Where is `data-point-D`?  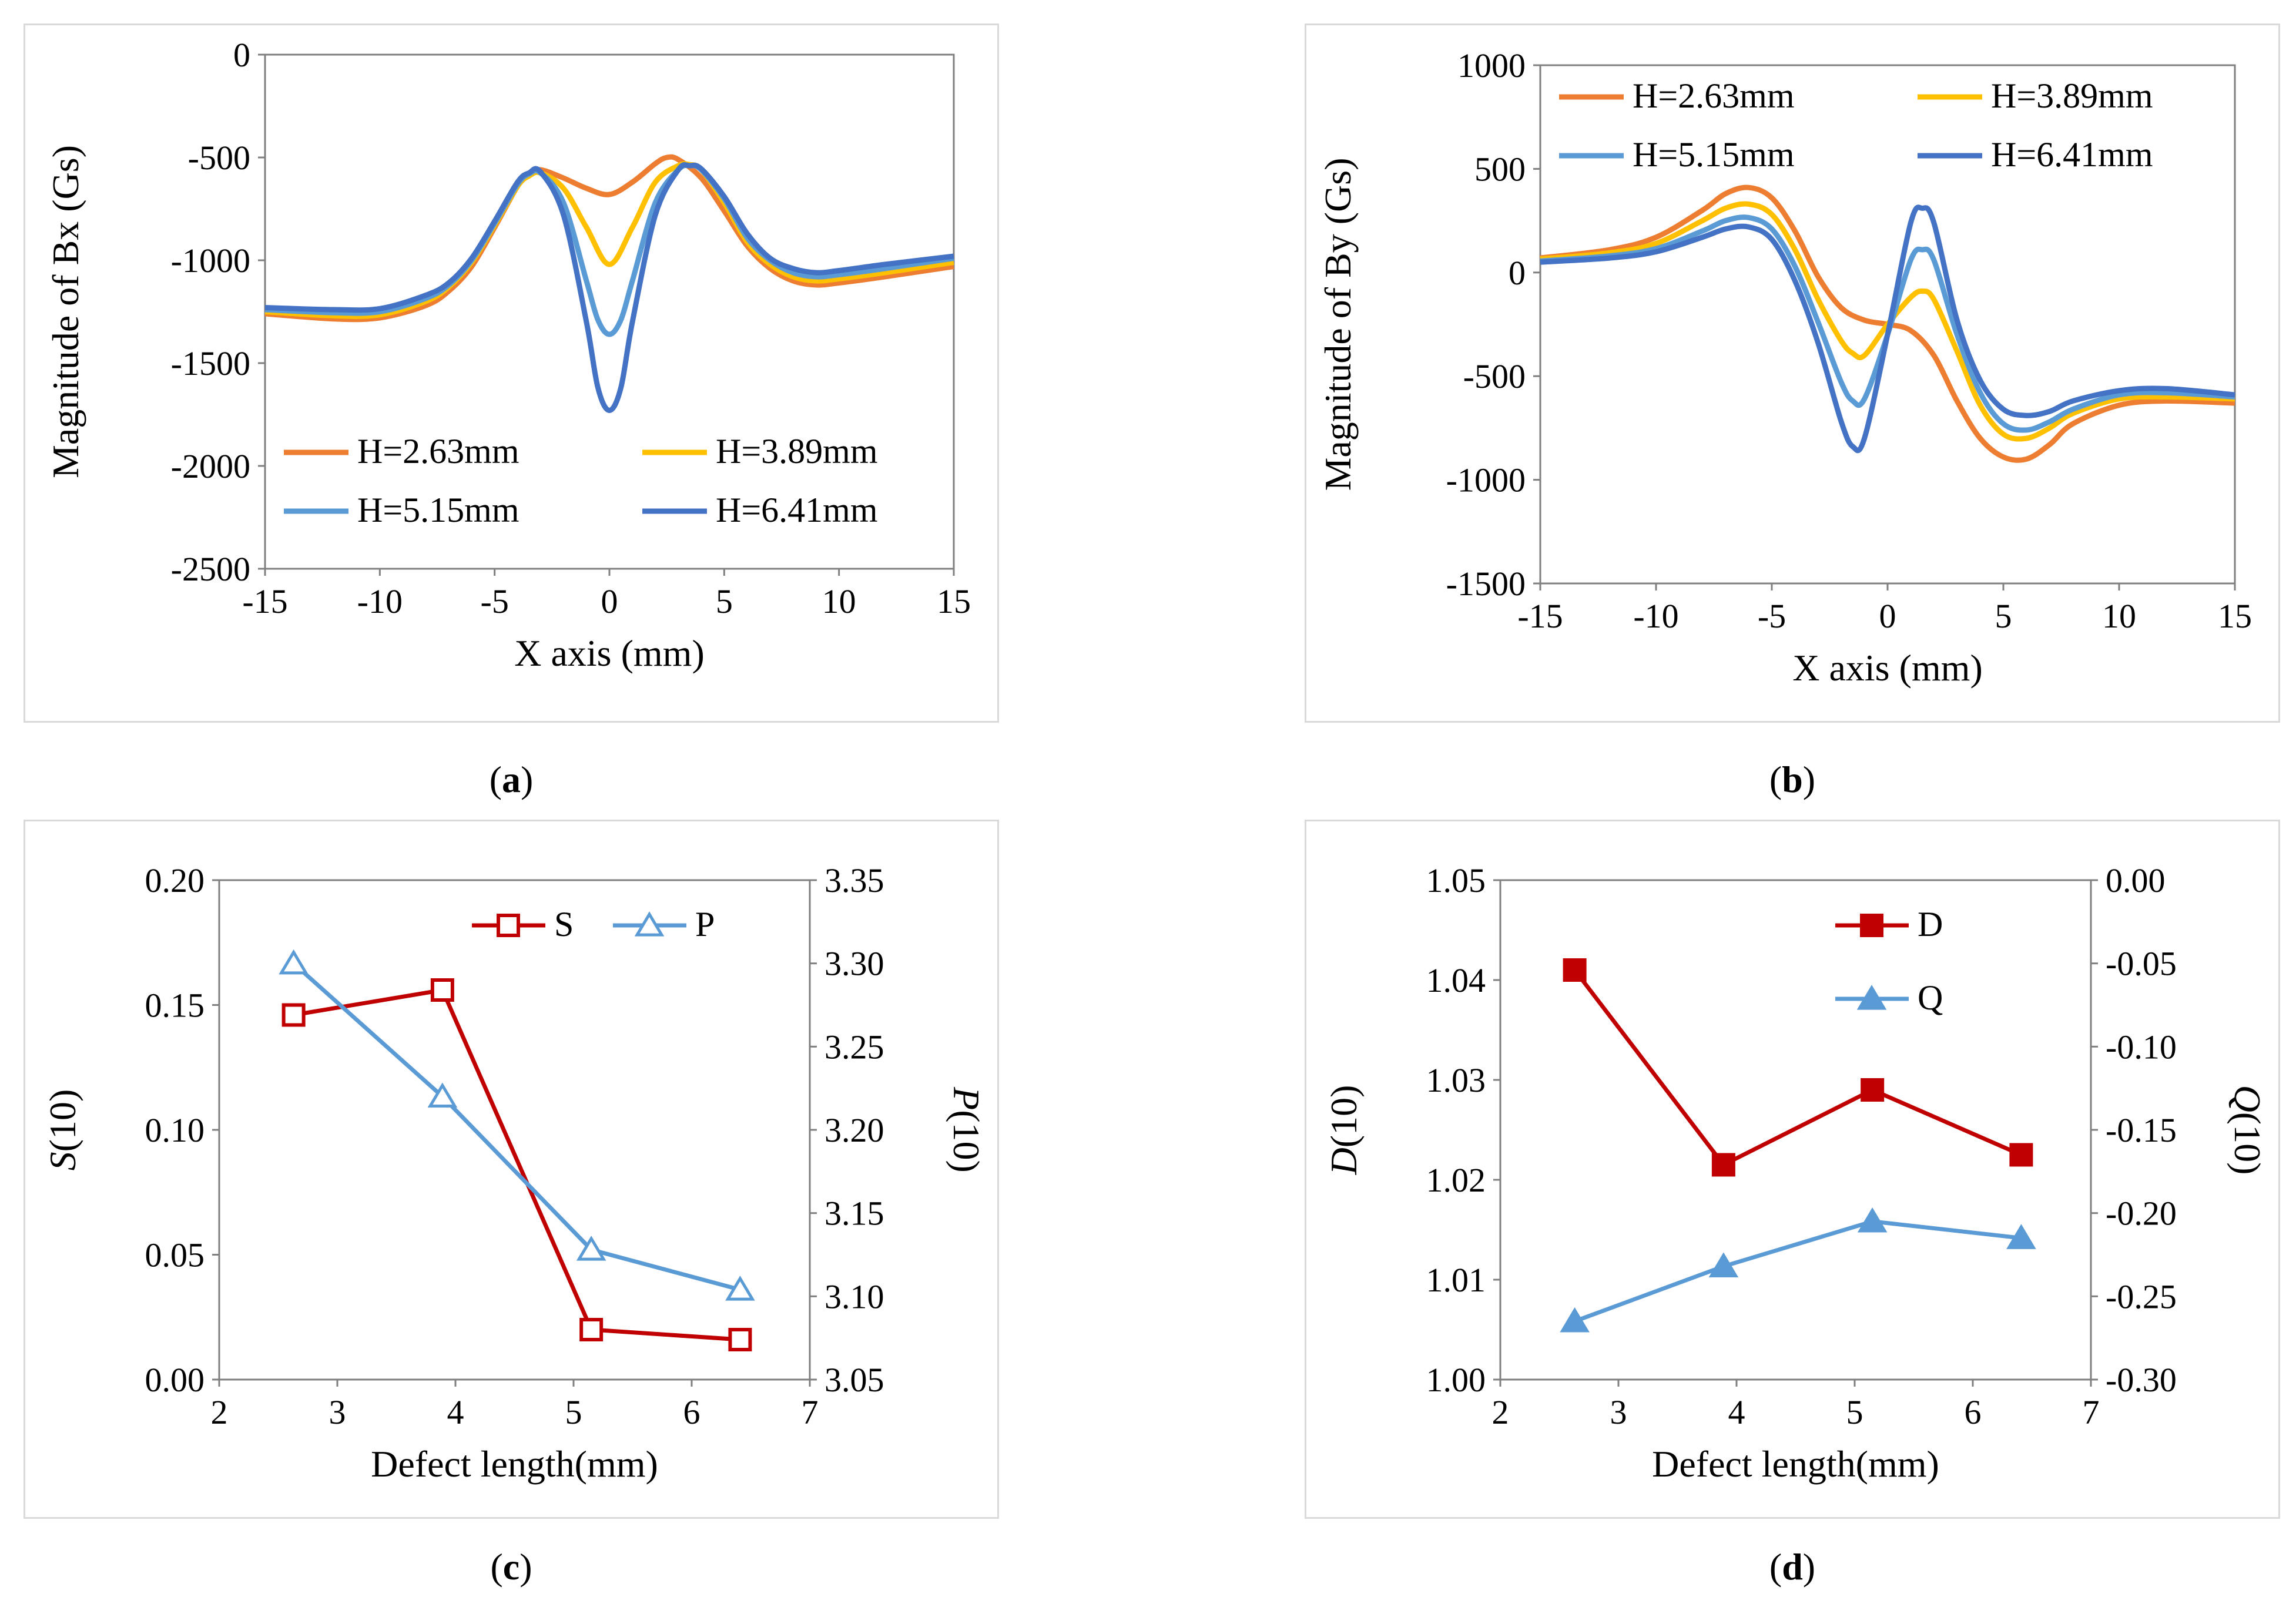 data-point-D is located at coordinates (1873, 1090).